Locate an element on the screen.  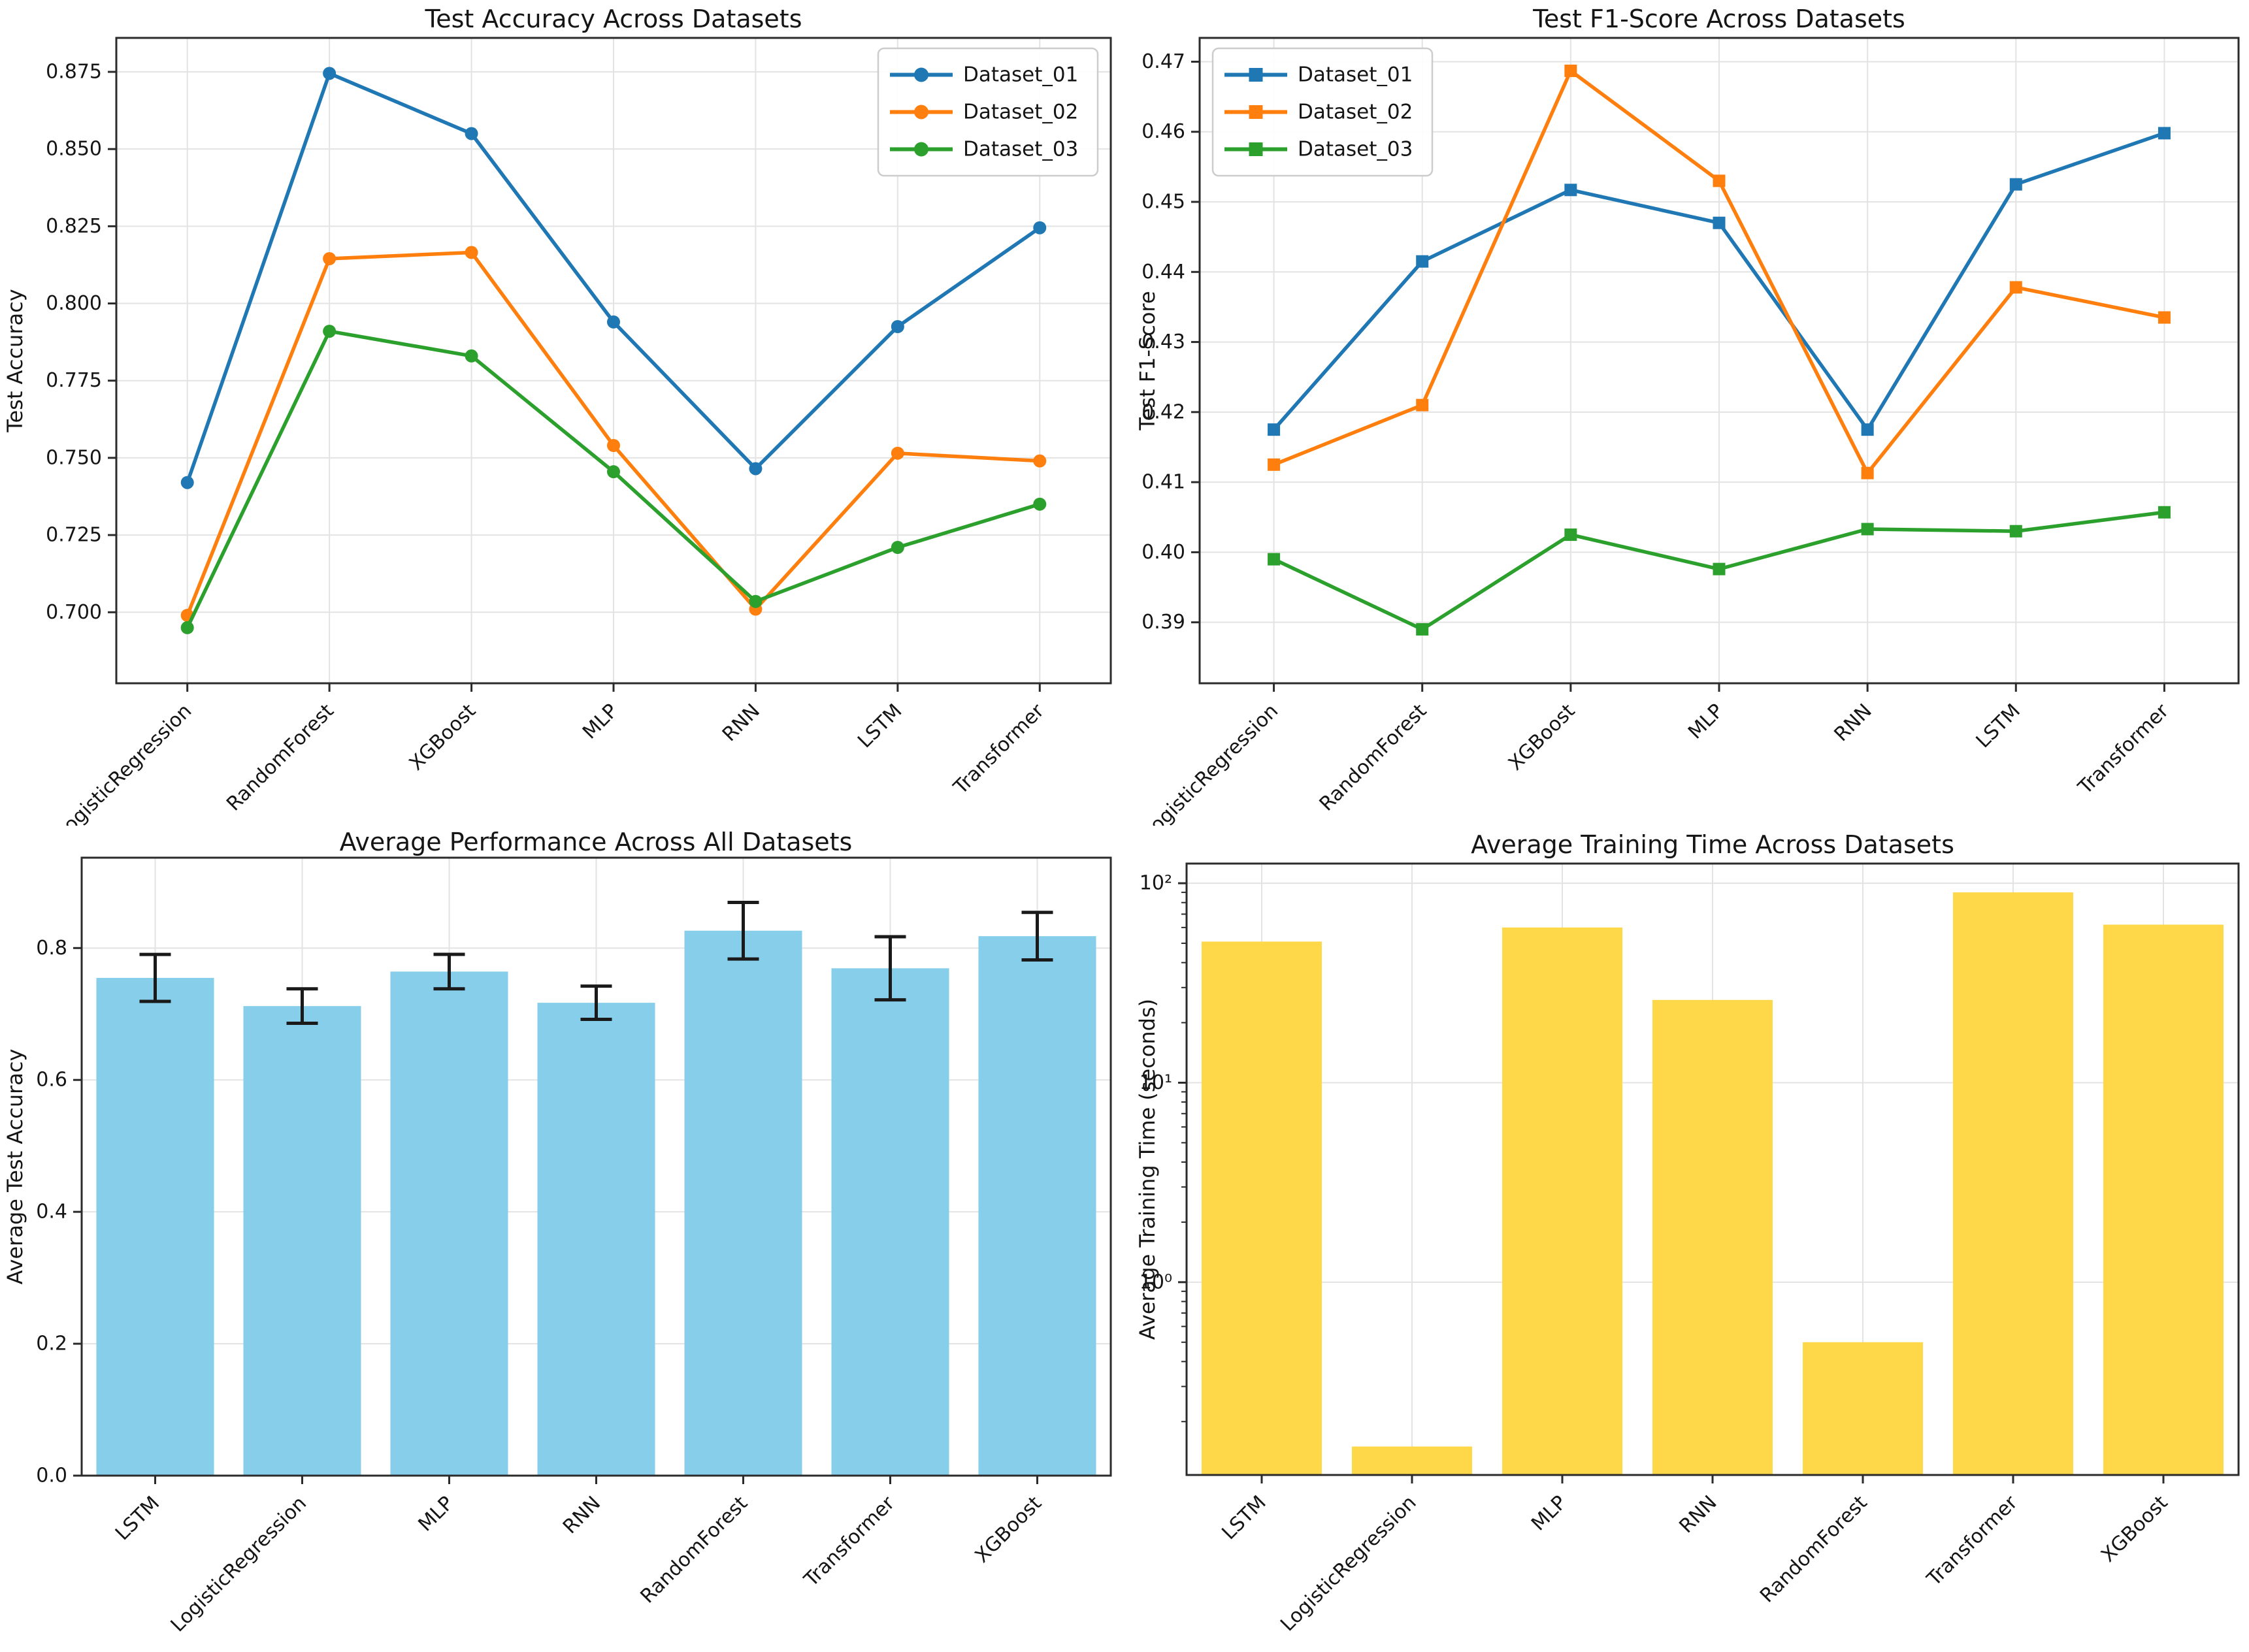
y-tick-label: 0.800 is located at coordinates (74, 303).